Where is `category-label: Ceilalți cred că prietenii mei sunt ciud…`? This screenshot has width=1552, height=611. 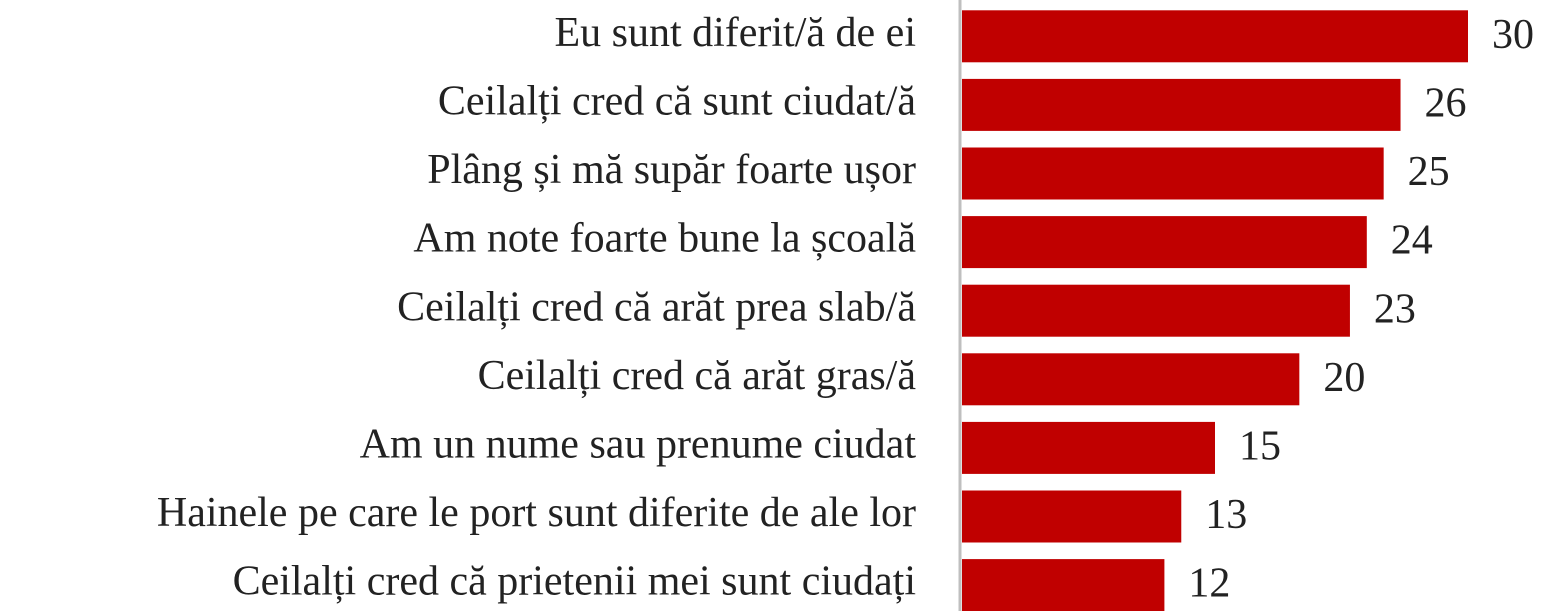
category-label: Ceilalți cred că prietenii mei sunt ciud… is located at coordinates (574, 582).